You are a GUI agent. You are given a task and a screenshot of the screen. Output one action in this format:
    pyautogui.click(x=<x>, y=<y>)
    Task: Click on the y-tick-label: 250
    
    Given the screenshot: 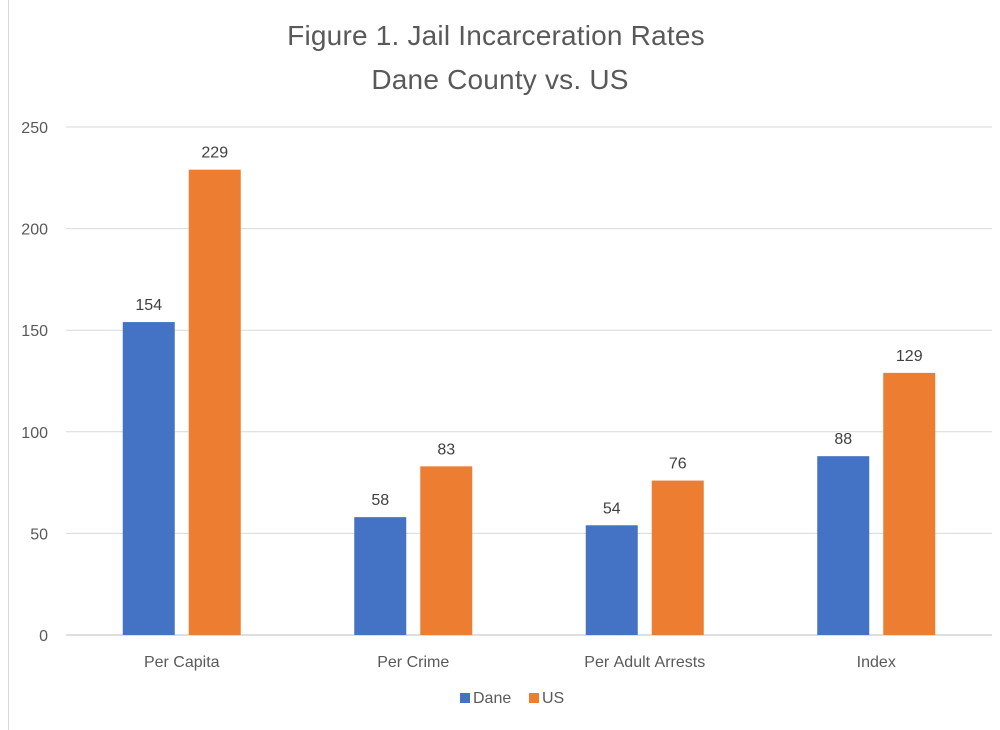 What is the action you would take?
    pyautogui.click(x=34, y=128)
    